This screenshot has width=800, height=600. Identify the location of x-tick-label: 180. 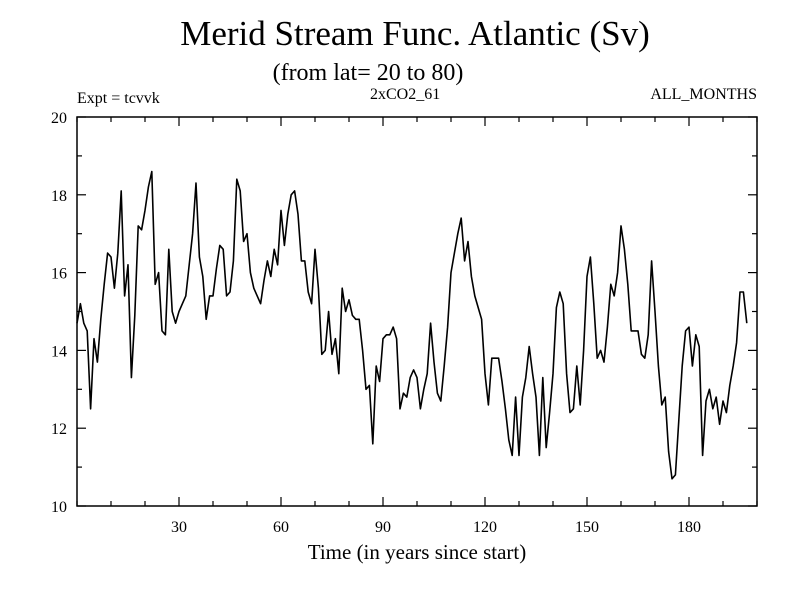
(689, 527).